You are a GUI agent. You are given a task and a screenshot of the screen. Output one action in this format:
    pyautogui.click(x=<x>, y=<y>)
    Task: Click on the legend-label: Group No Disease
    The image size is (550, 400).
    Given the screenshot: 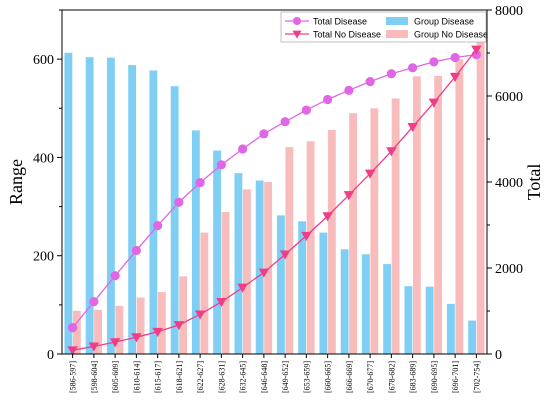 What is the action you would take?
    pyautogui.click(x=451, y=35)
    